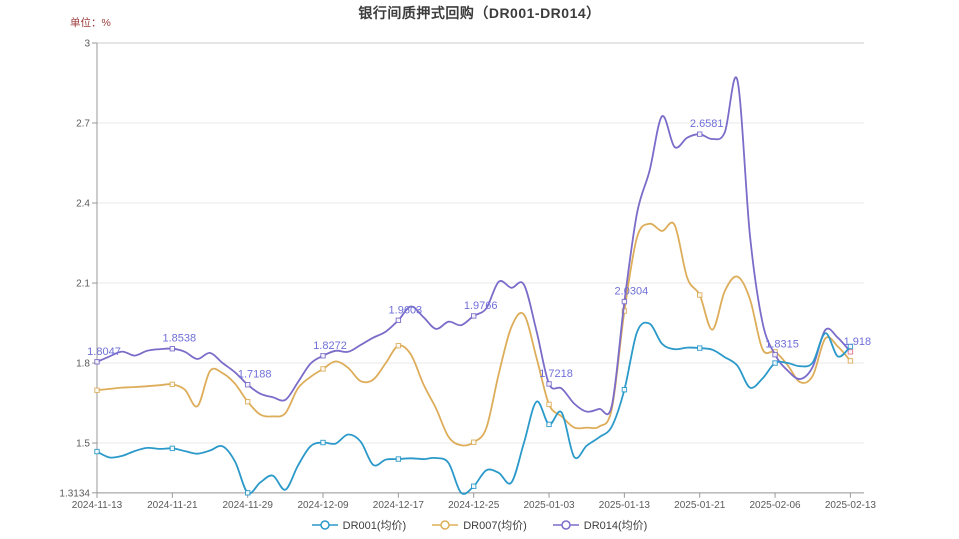  What do you see at coordinates (83, 364) in the screenshot?
I see `y-tick-label: 1.8` at bounding box center [83, 364].